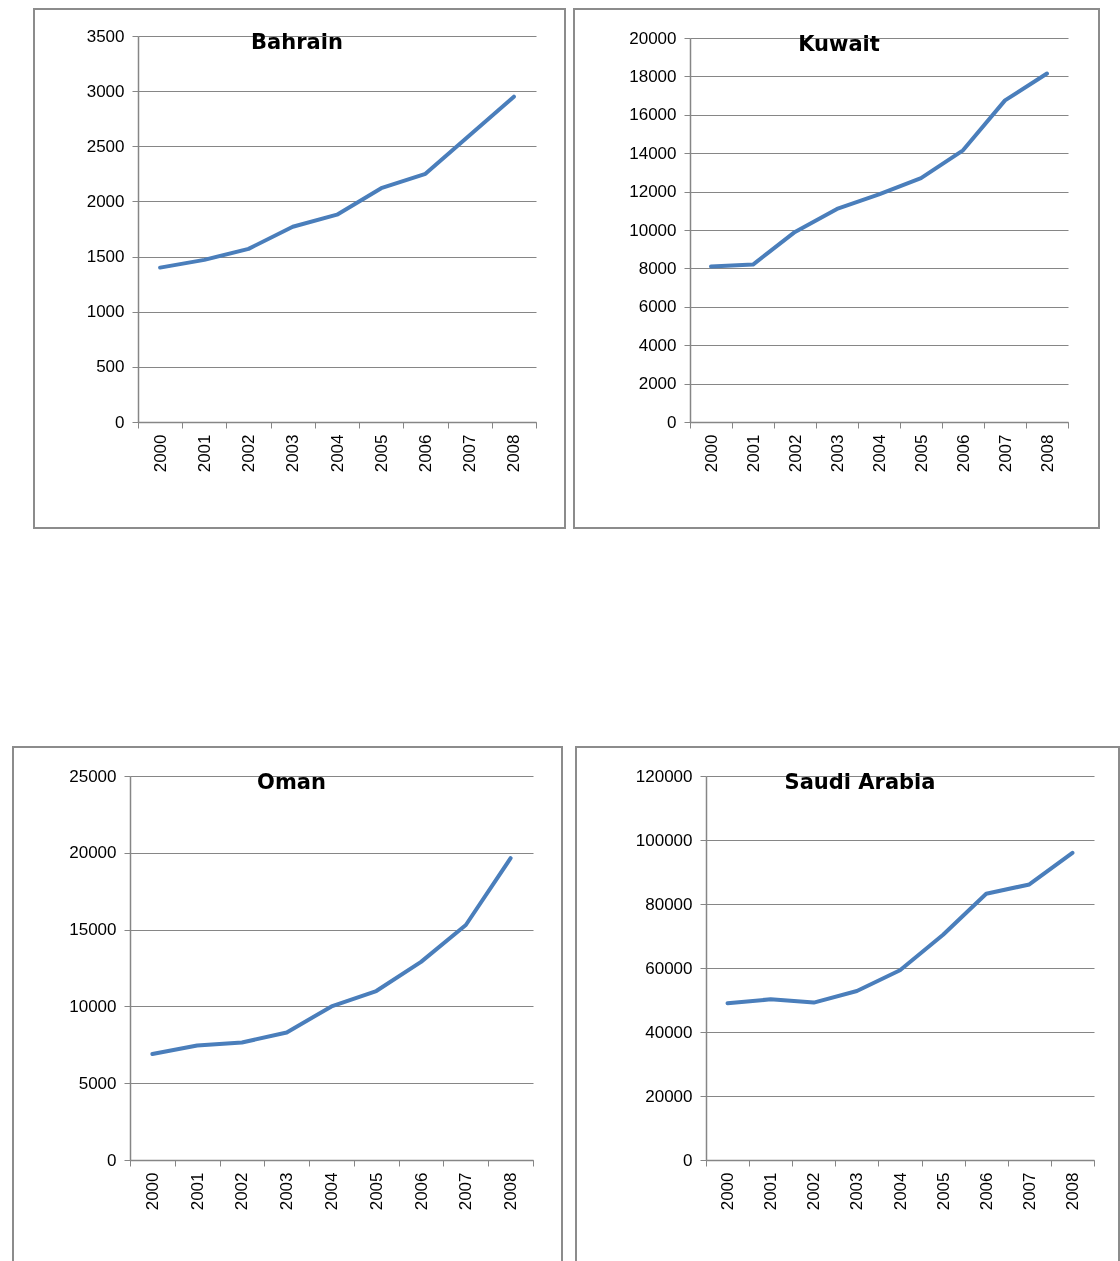  What do you see at coordinates (105, 146) in the screenshot?
I see `y-tick-label: 2500` at bounding box center [105, 146].